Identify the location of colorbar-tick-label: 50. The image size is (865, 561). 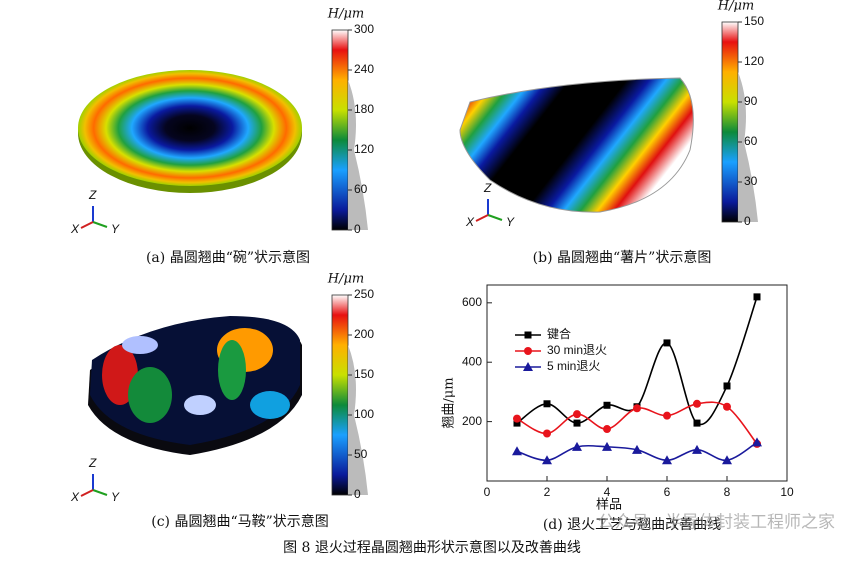
(361, 454).